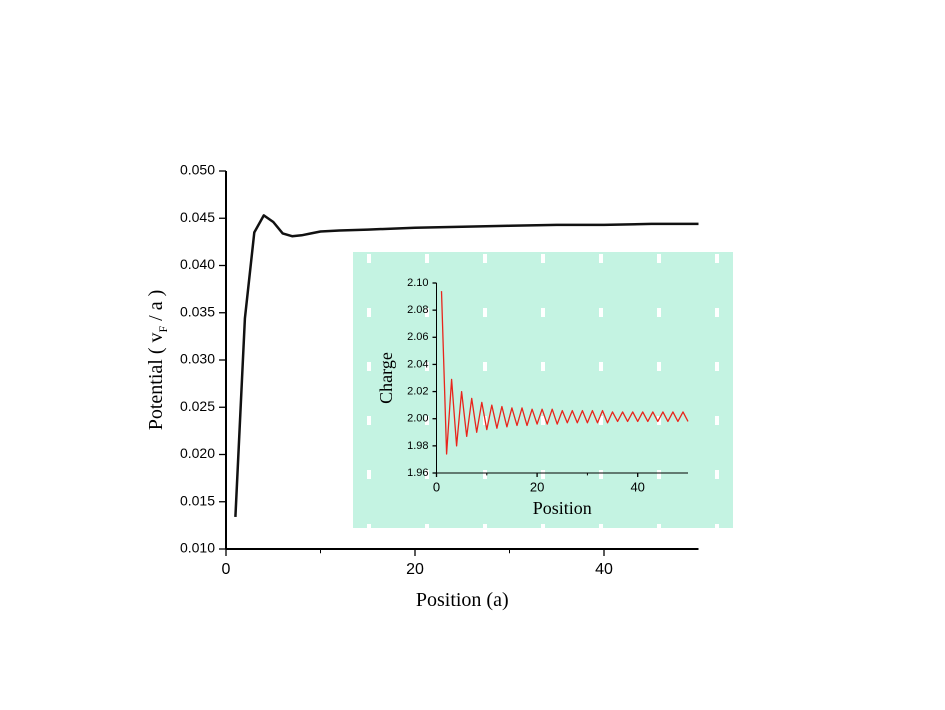  Describe the element at coordinates (462, 600) in the screenshot. I see `x-axis-label: Position (a)` at that location.